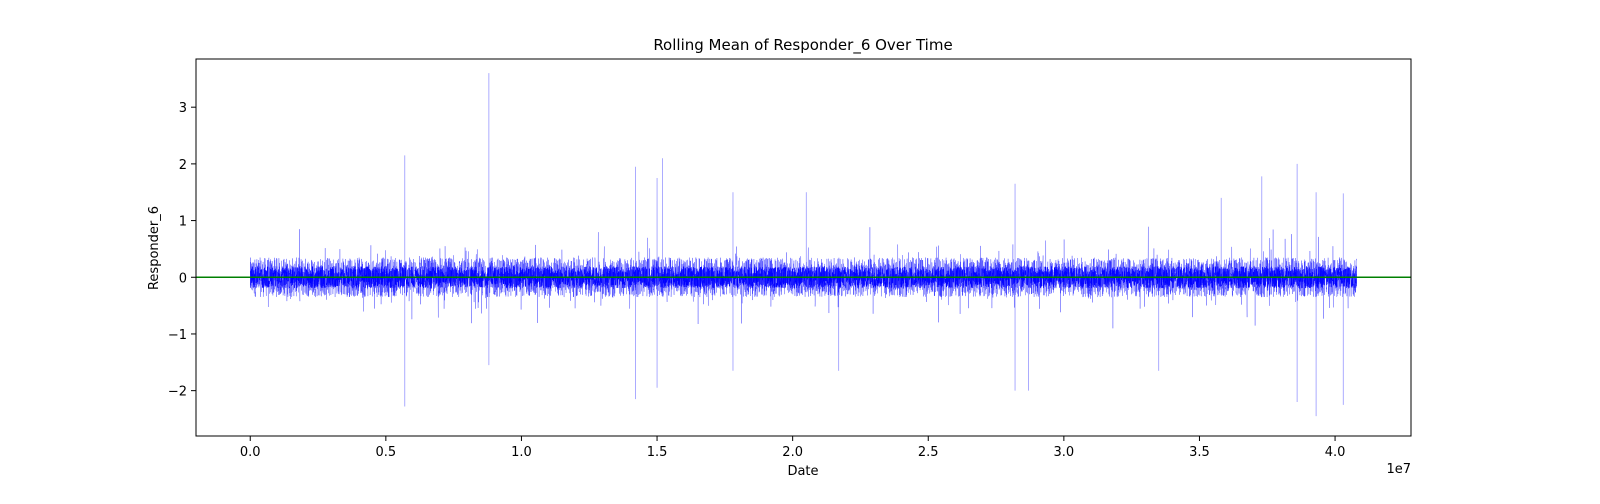 The image size is (1600, 504). Describe the element at coordinates (657, 452) in the screenshot. I see `x-tick-label: 1.5` at that location.